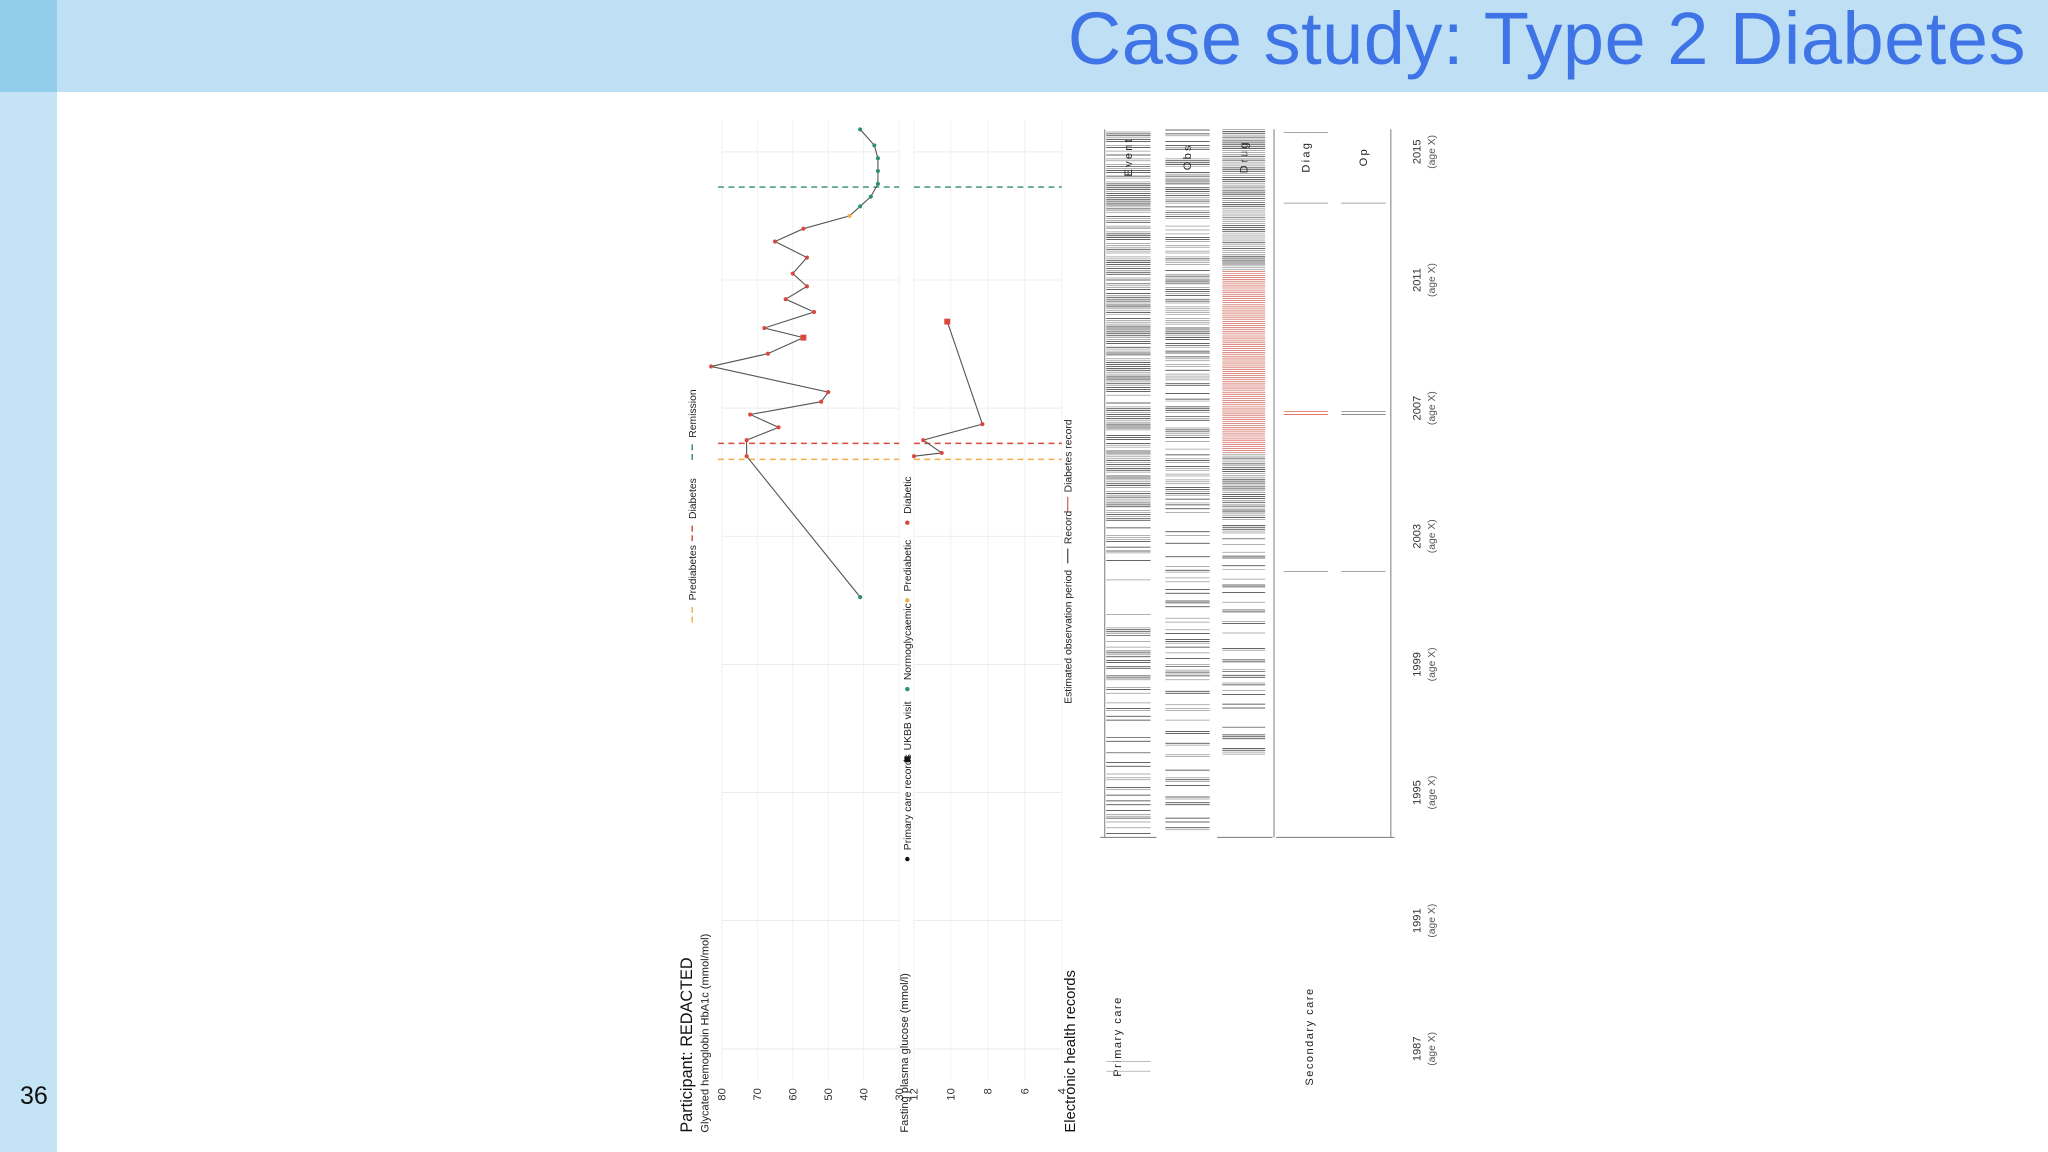 The height and width of the screenshot is (1152, 2048). What do you see at coordinates (1310, 1036) in the screenshot?
I see `secondary-care-label: Secondary care` at bounding box center [1310, 1036].